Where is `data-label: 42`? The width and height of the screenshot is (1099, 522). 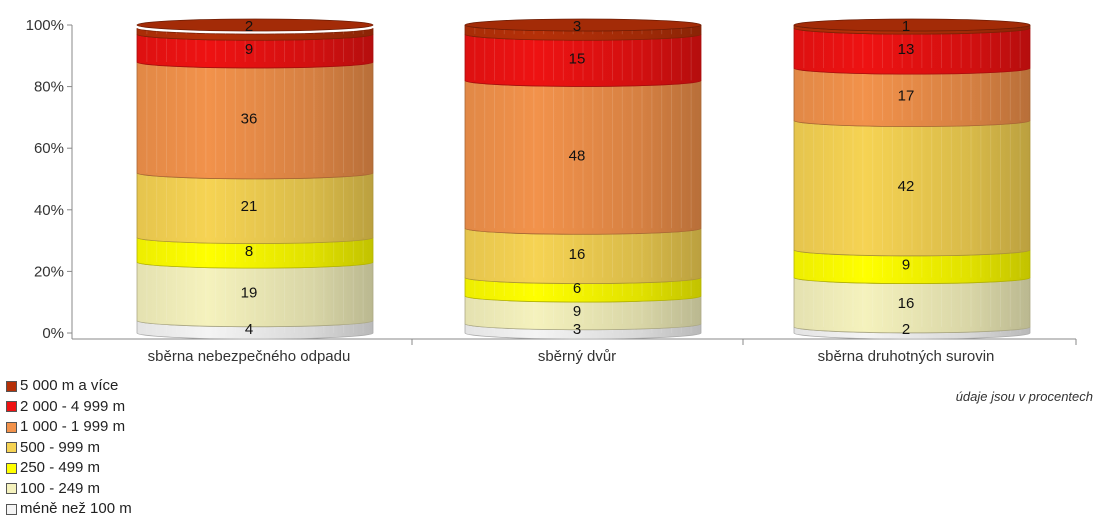 data-label: 42 is located at coordinates (906, 186).